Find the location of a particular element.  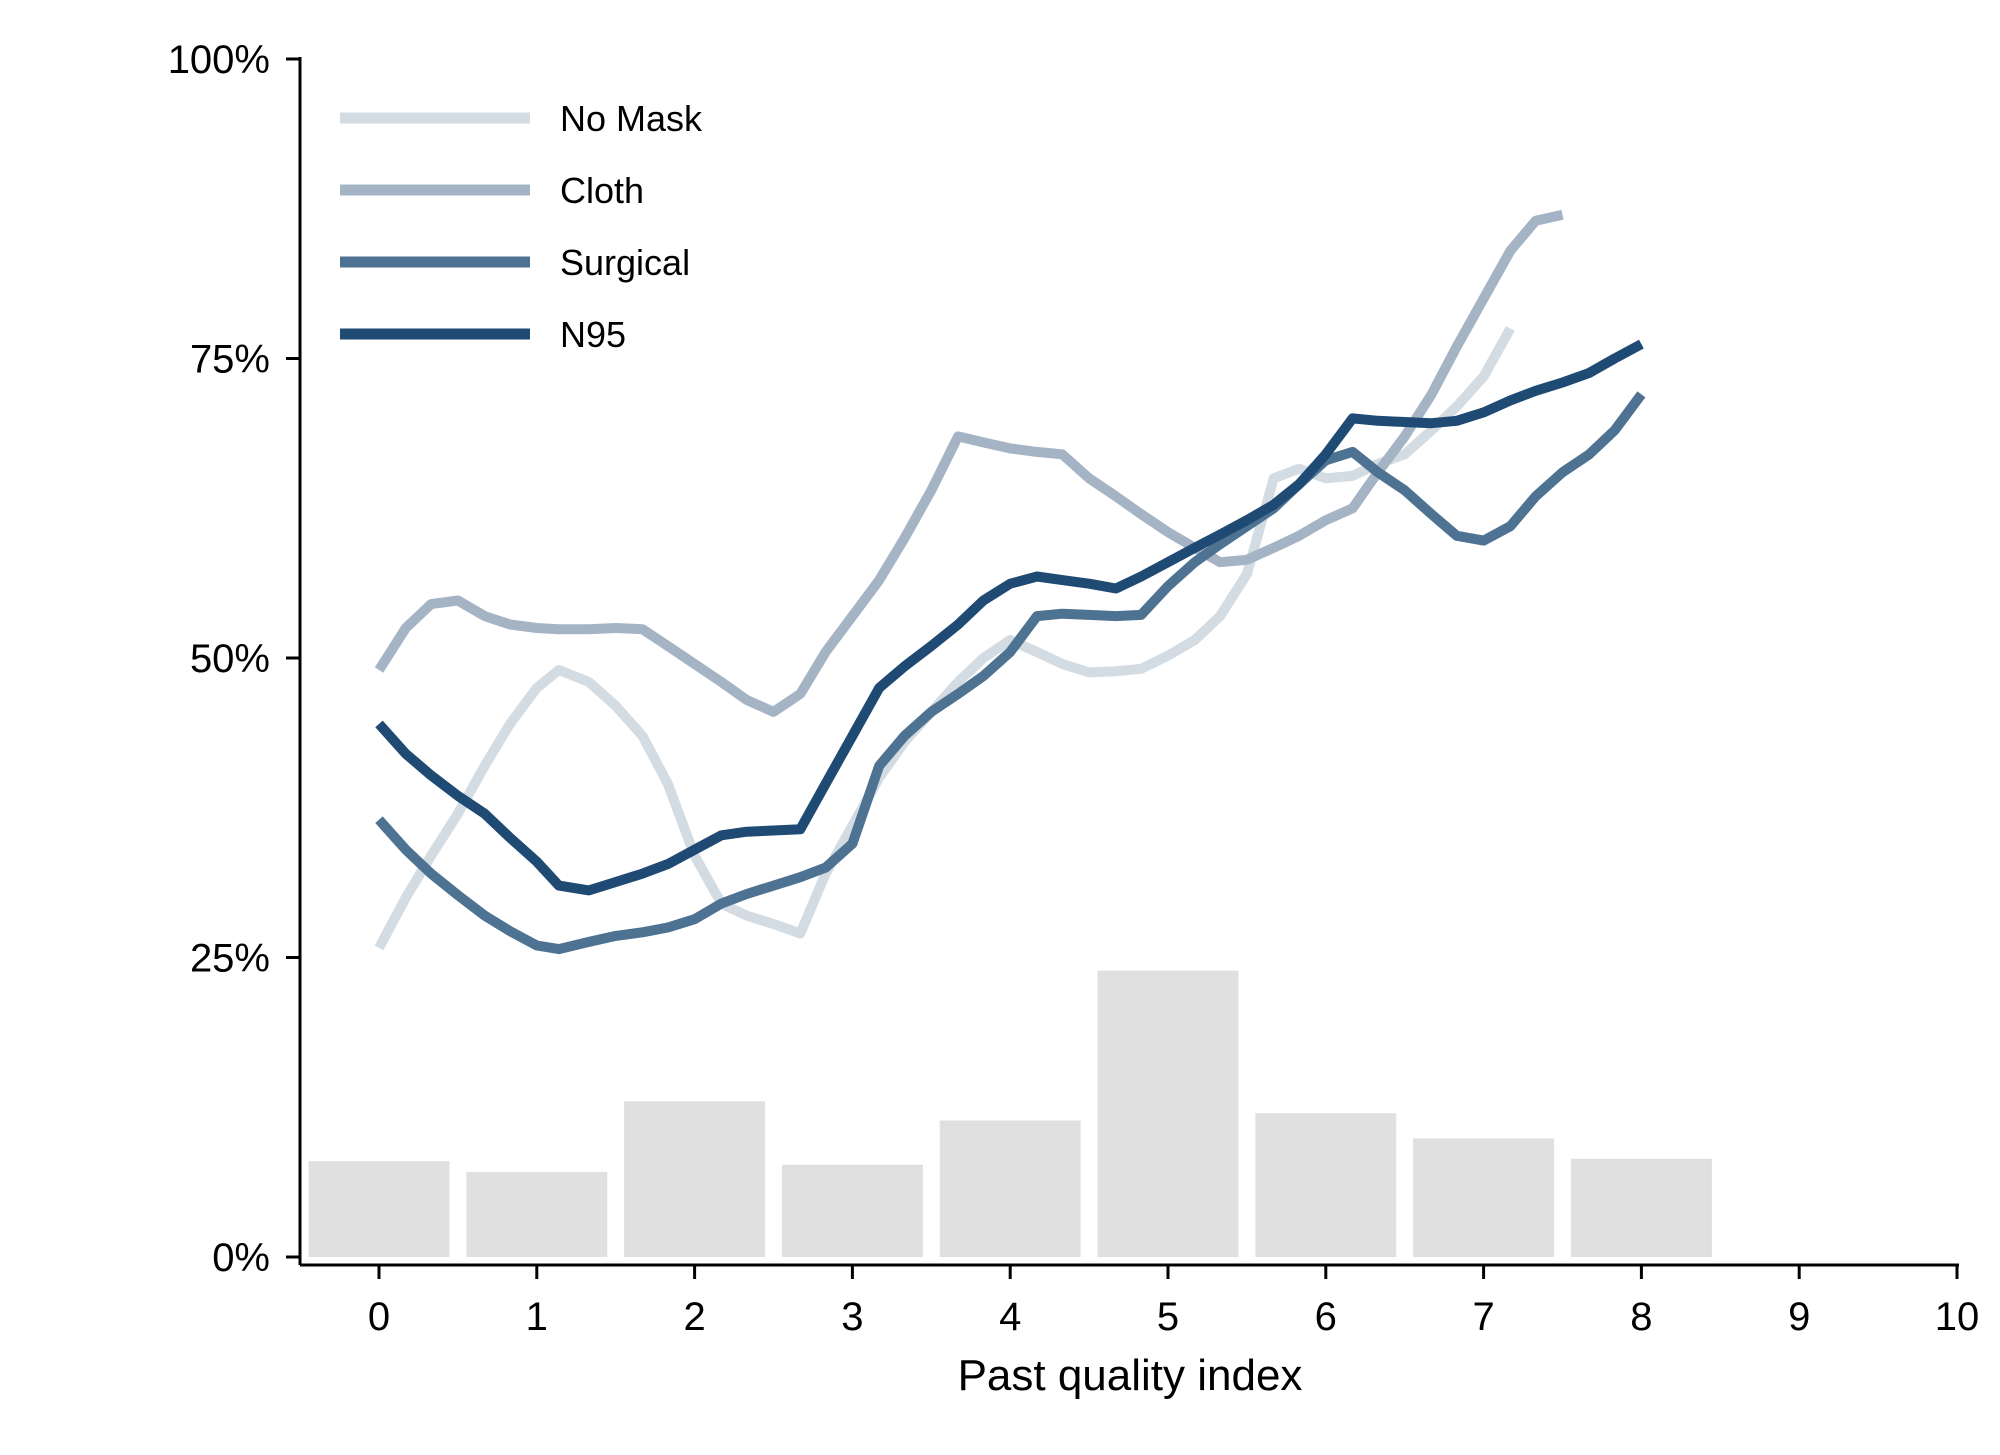

x-tick-label: 7 is located at coordinates (1483, 1317).